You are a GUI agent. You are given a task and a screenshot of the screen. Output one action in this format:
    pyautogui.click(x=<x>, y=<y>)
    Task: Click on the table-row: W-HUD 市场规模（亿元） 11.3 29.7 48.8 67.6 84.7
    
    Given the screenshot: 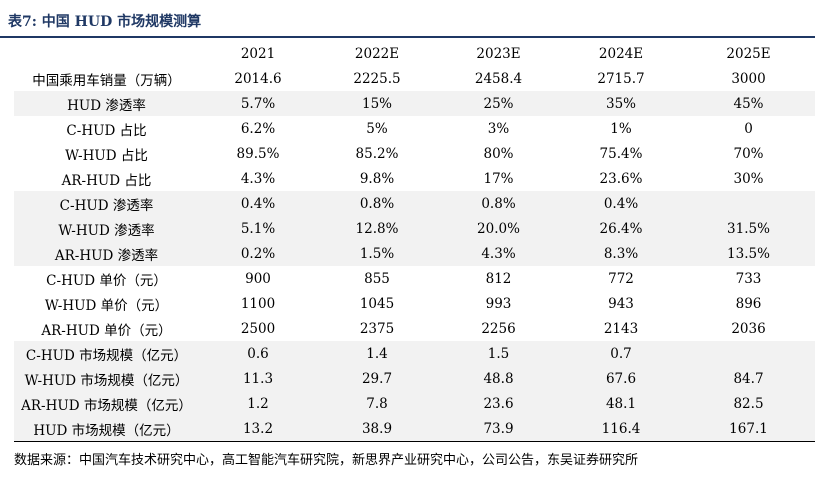 What is the action you would take?
    pyautogui.click(x=414, y=378)
    